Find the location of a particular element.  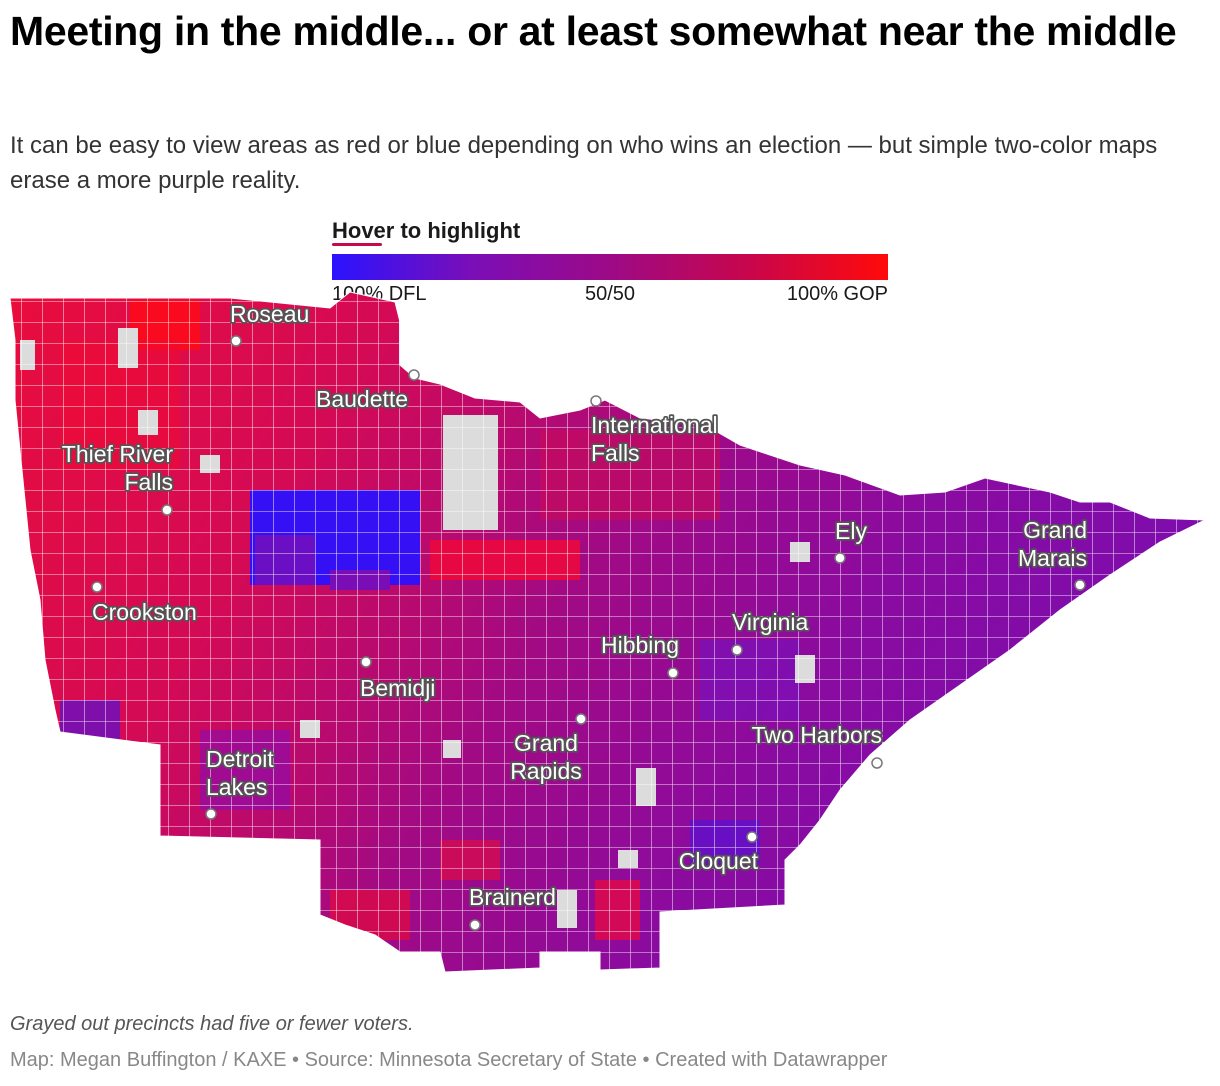

city-crookston: Crookston is located at coordinates (144, 604).